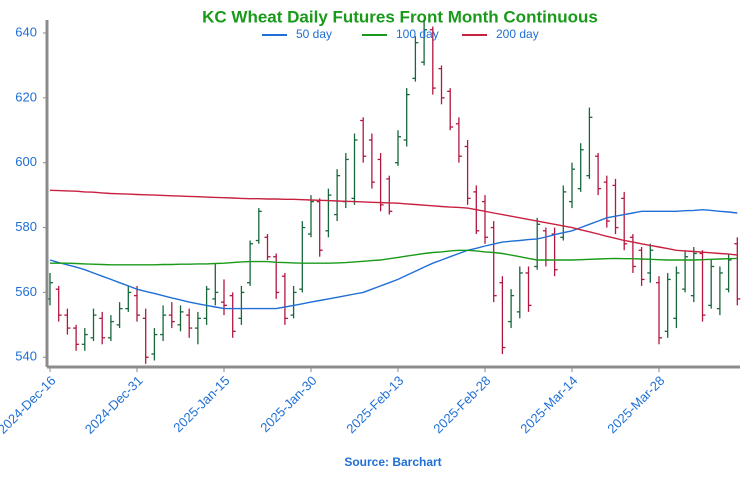 Image resolution: width=750 pixels, height=479 pixels. Describe the element at coordinates (517, 34) in the screenshot. I see `legend-label: 200 day` at that location.